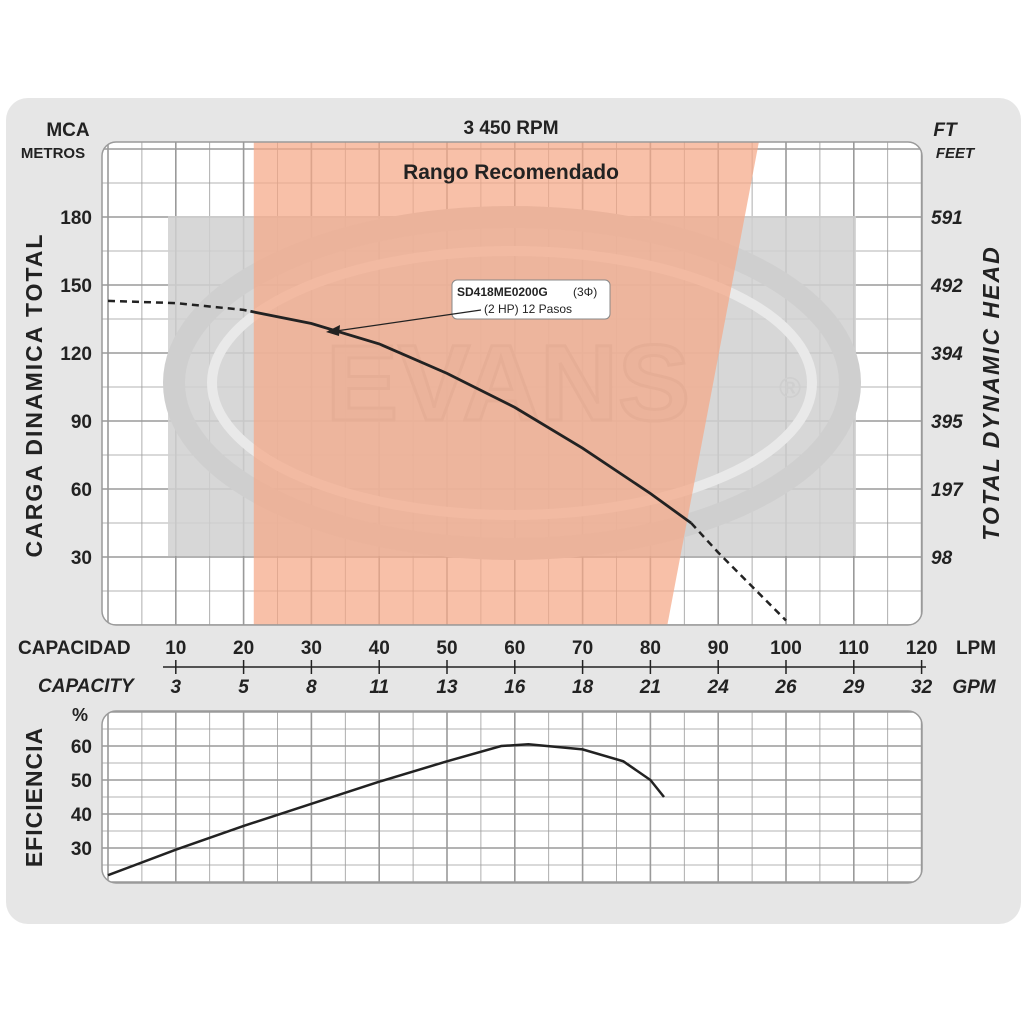 The image size is (1024, 1024). I want to click on lpm-tick-label: 30, so click(311, 648).